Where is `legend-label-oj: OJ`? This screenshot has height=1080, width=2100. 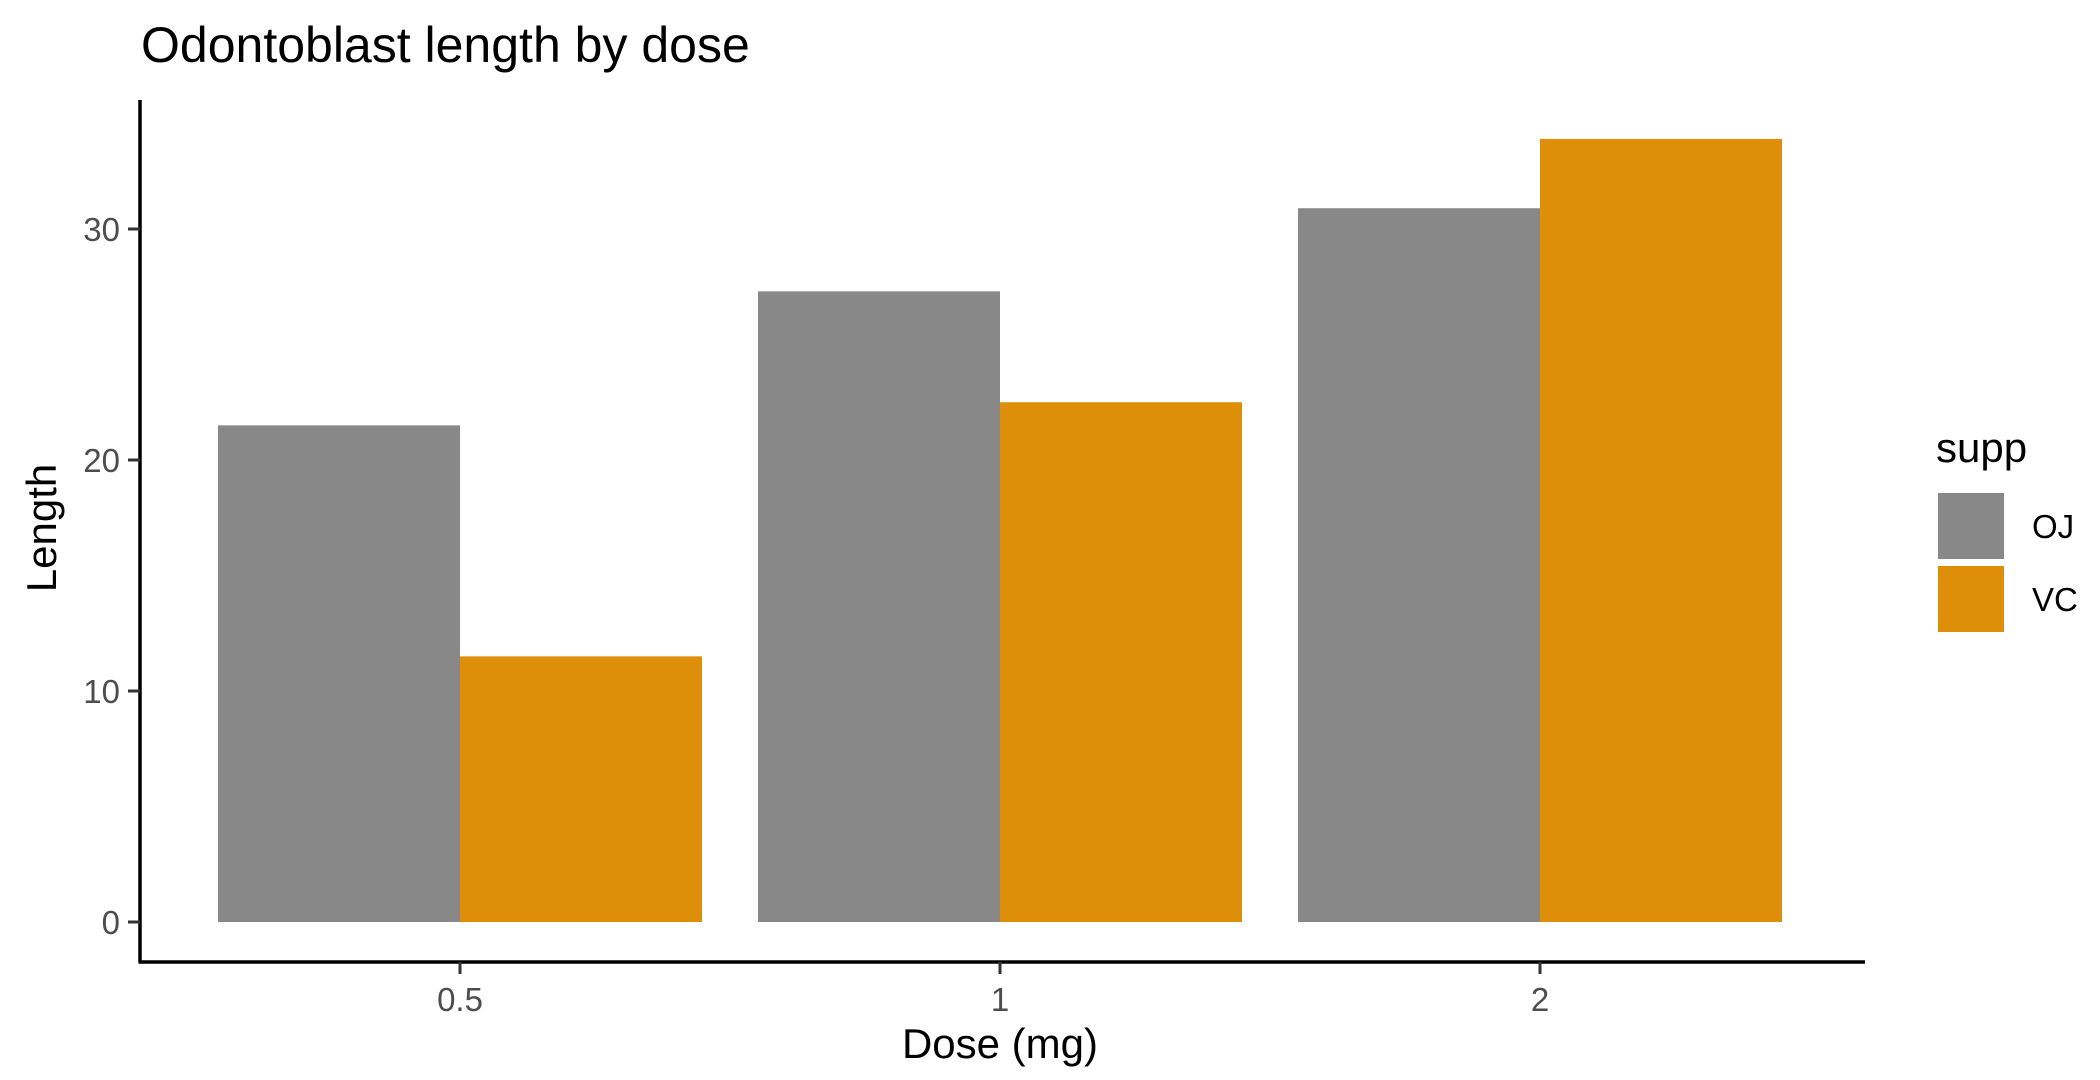
legend-label-oj: OJ is located at coordinates (2053, 526).